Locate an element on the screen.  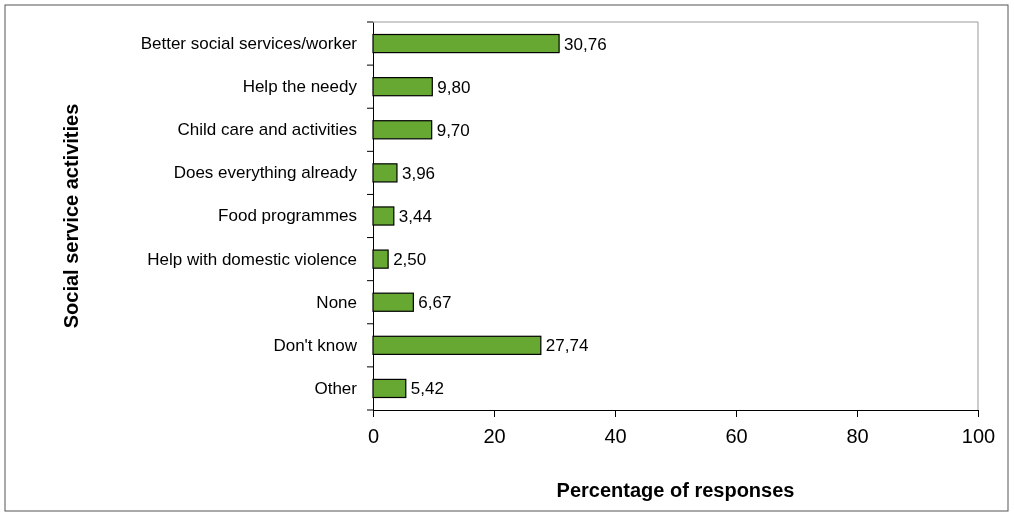
y-tick-label: Child care and activities is located at coordinates (267, 130).